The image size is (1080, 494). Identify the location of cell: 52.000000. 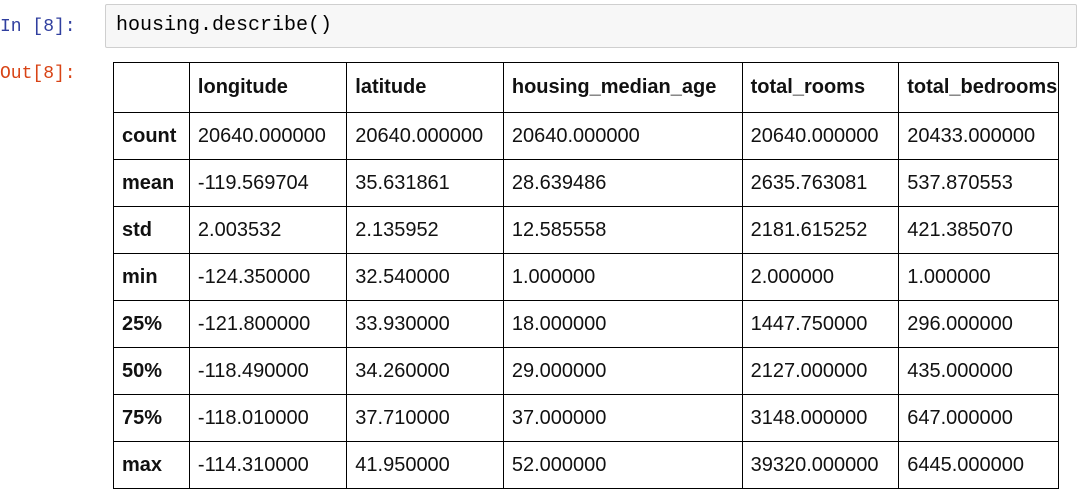
(622, 465).